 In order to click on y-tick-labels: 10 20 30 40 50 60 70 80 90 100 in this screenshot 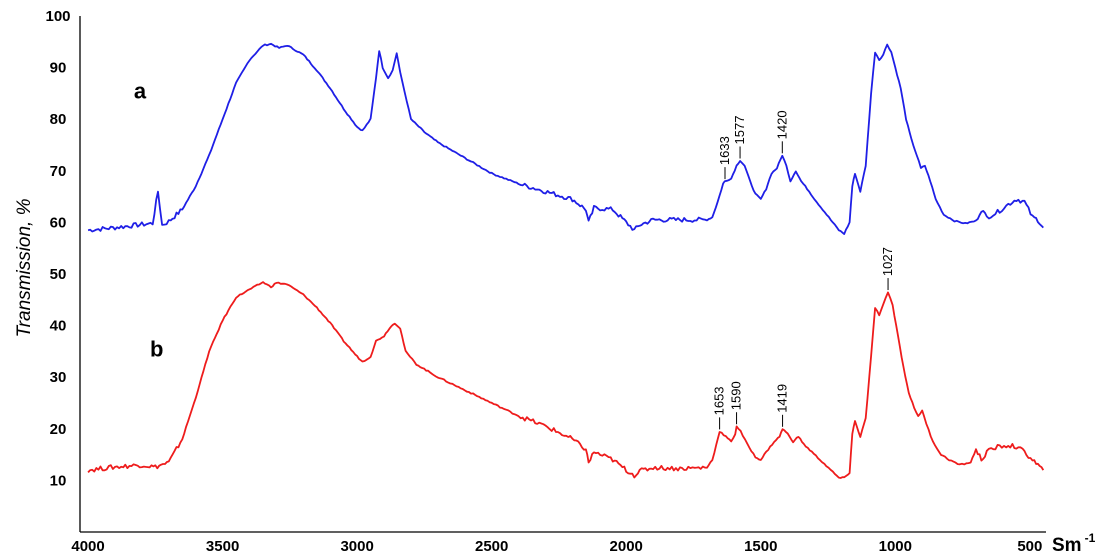, I will do `click(57, 248)`.